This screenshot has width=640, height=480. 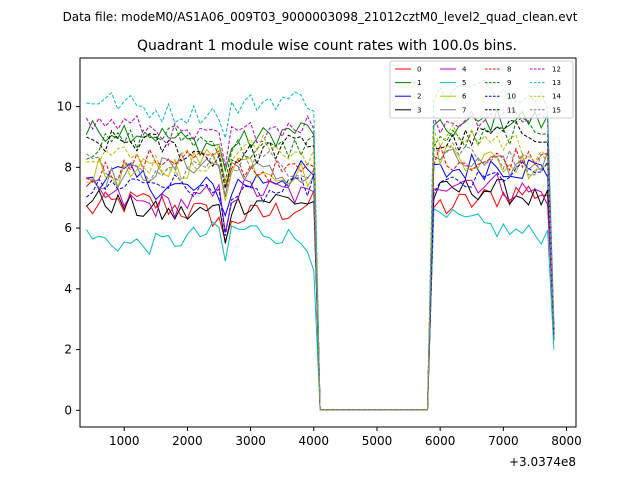 I want to click on legend-box, so click(x=481, y=89).